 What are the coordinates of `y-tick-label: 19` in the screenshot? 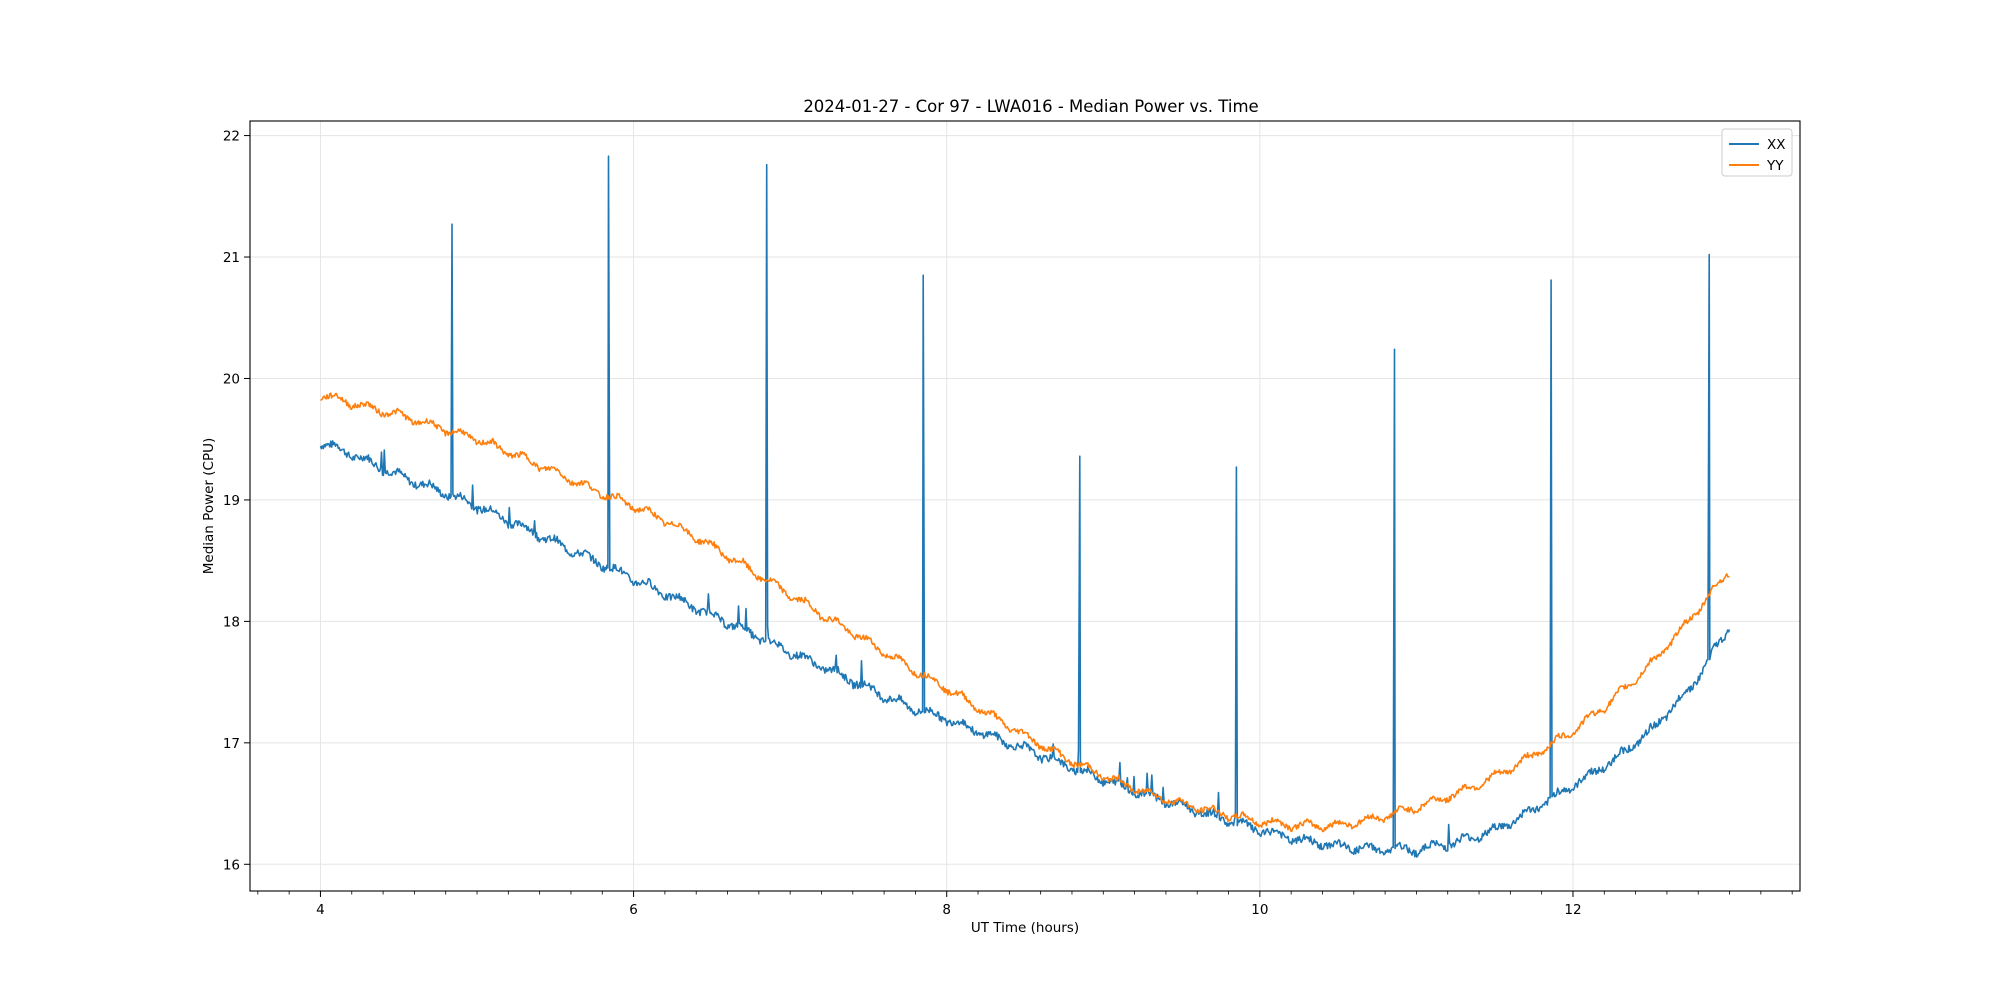 It's located at (231, 501).